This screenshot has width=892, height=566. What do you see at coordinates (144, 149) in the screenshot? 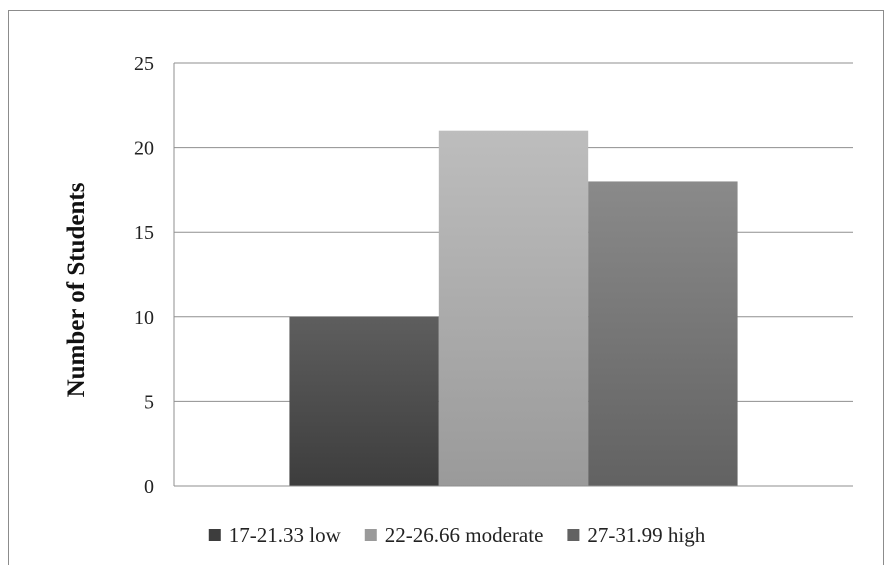
I see `y-tick-label: 20` at bounding box center [144, 149].